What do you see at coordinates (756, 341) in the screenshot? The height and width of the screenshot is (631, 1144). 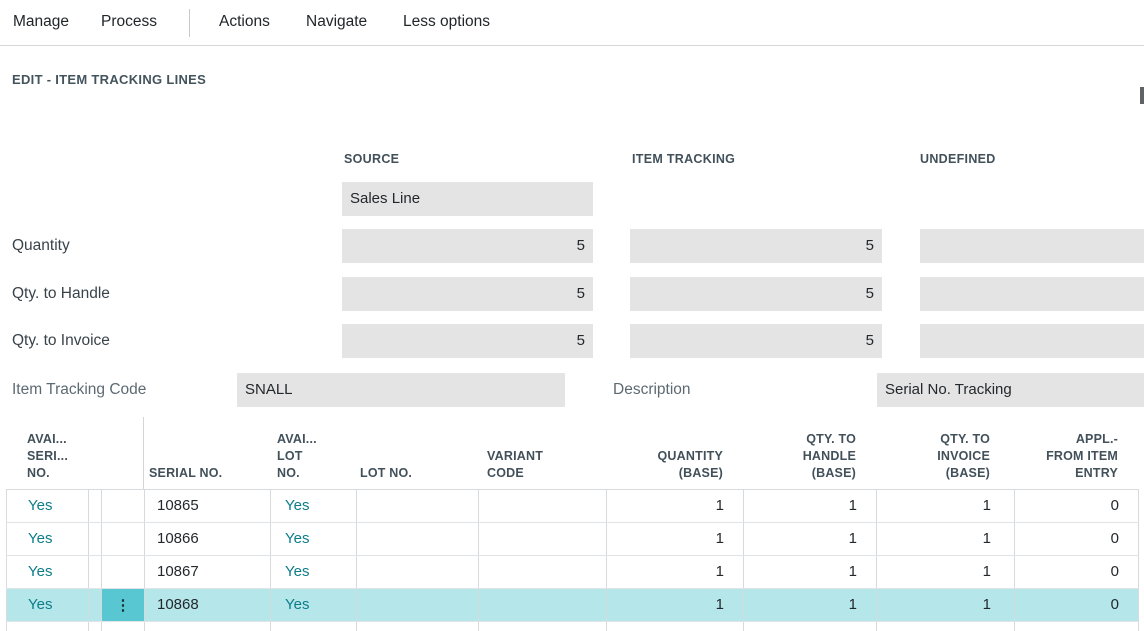 I see `qty-to-invoice-item-tracking-field: 5` at bounding box center [756, 341].